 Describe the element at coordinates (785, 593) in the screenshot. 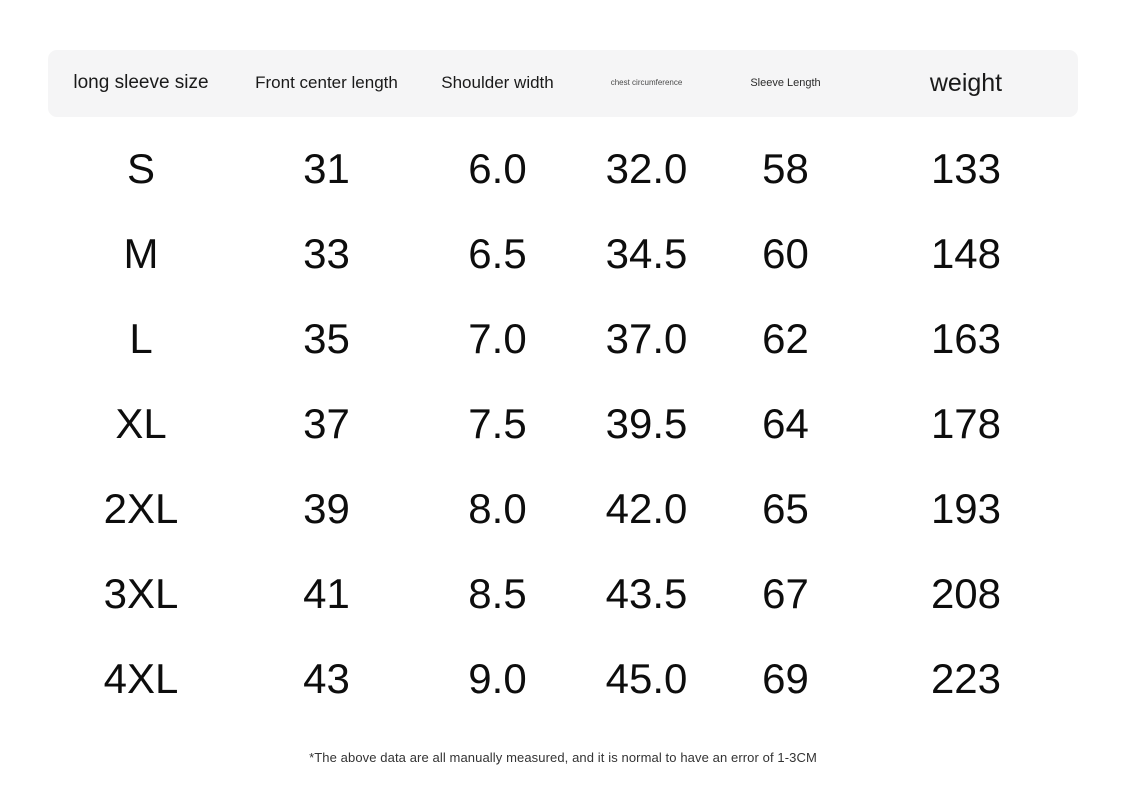

I see `cell-sleeve-length: 67` at that location.